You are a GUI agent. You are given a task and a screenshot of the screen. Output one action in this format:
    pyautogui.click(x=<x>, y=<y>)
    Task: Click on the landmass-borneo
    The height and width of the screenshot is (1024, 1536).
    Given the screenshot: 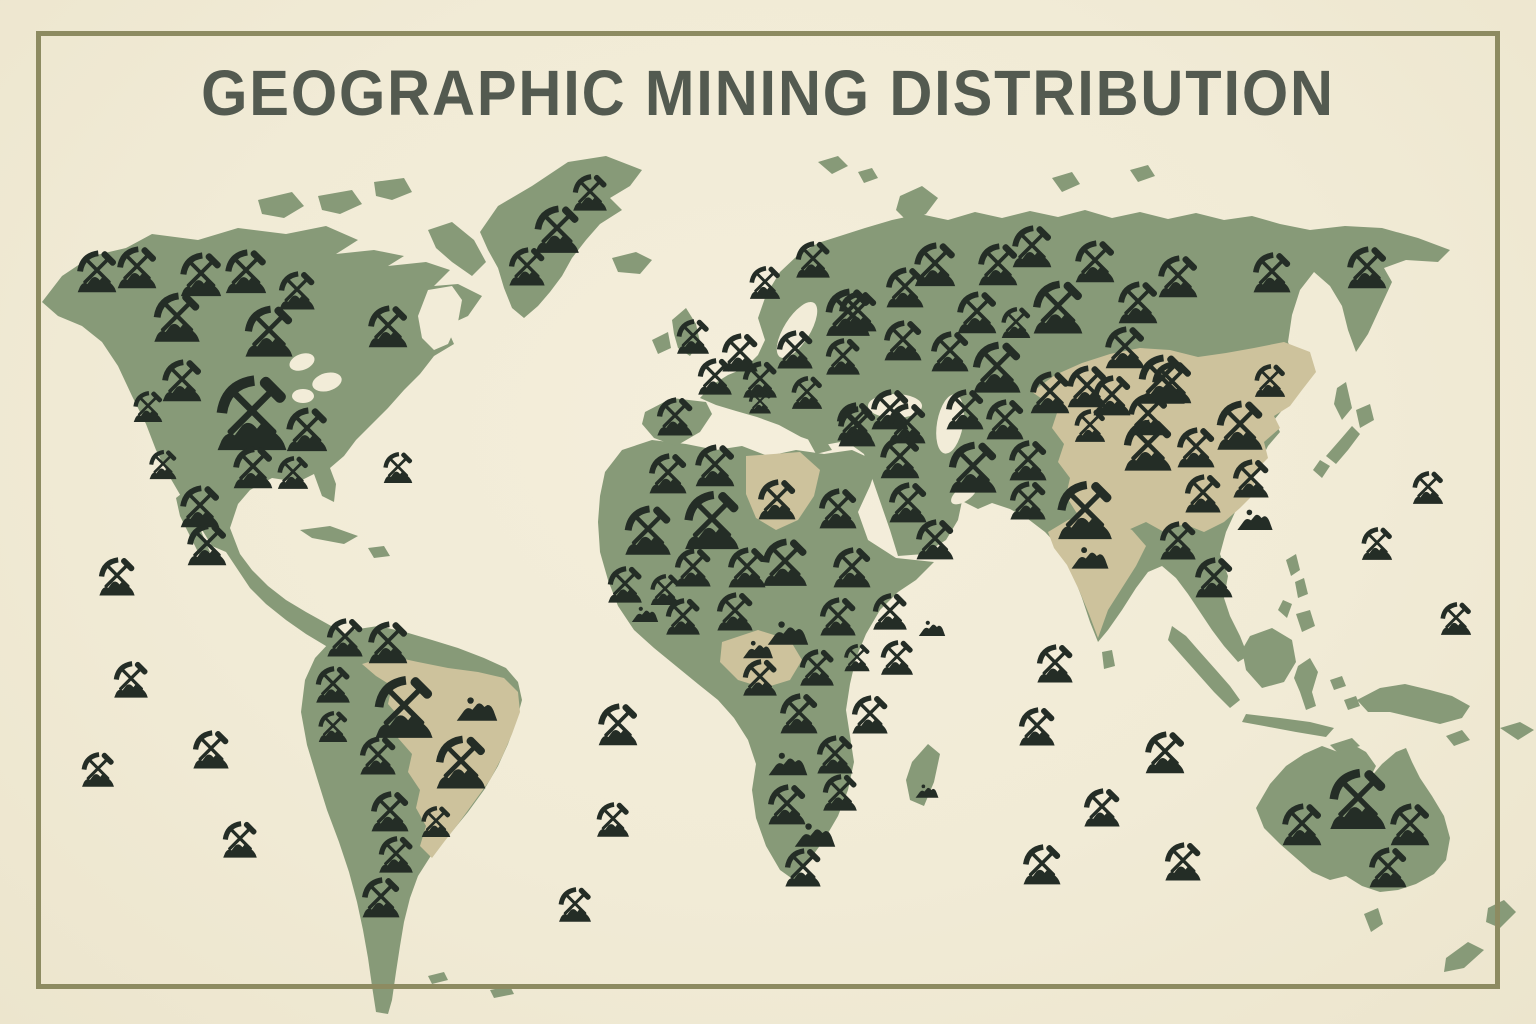 What is the action you would take?
    pyautogui.click(x=1269, y=658)
    